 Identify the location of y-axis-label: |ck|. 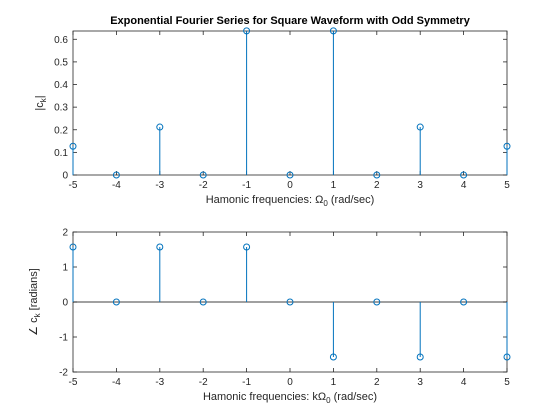
(41, 102).